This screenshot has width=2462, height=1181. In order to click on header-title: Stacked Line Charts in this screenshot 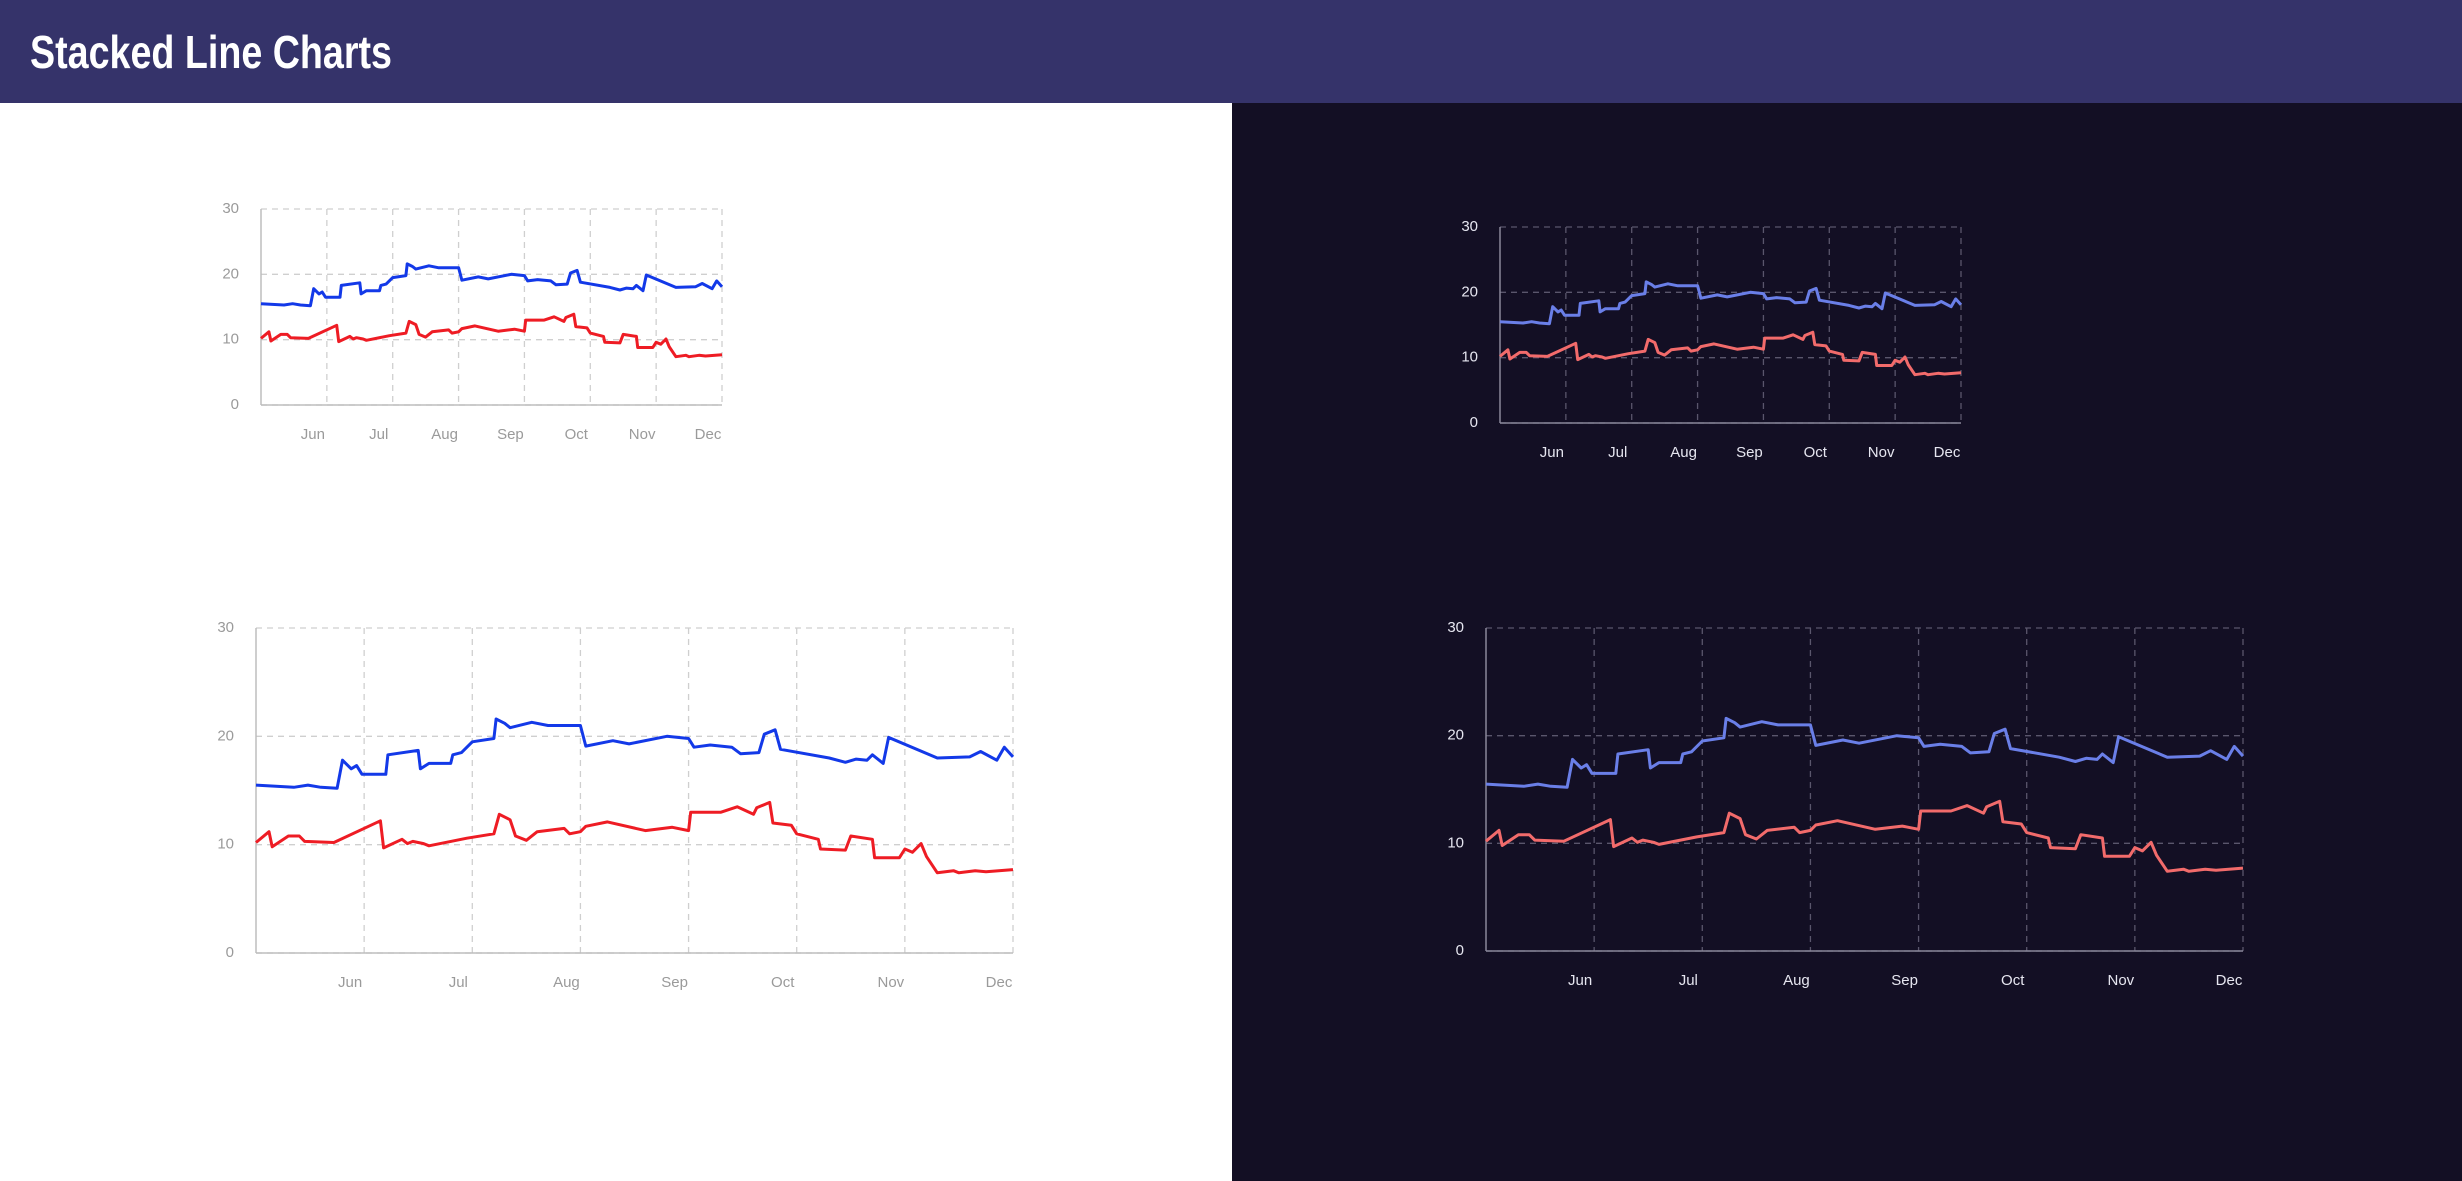, I will do `click(211, 52)`.